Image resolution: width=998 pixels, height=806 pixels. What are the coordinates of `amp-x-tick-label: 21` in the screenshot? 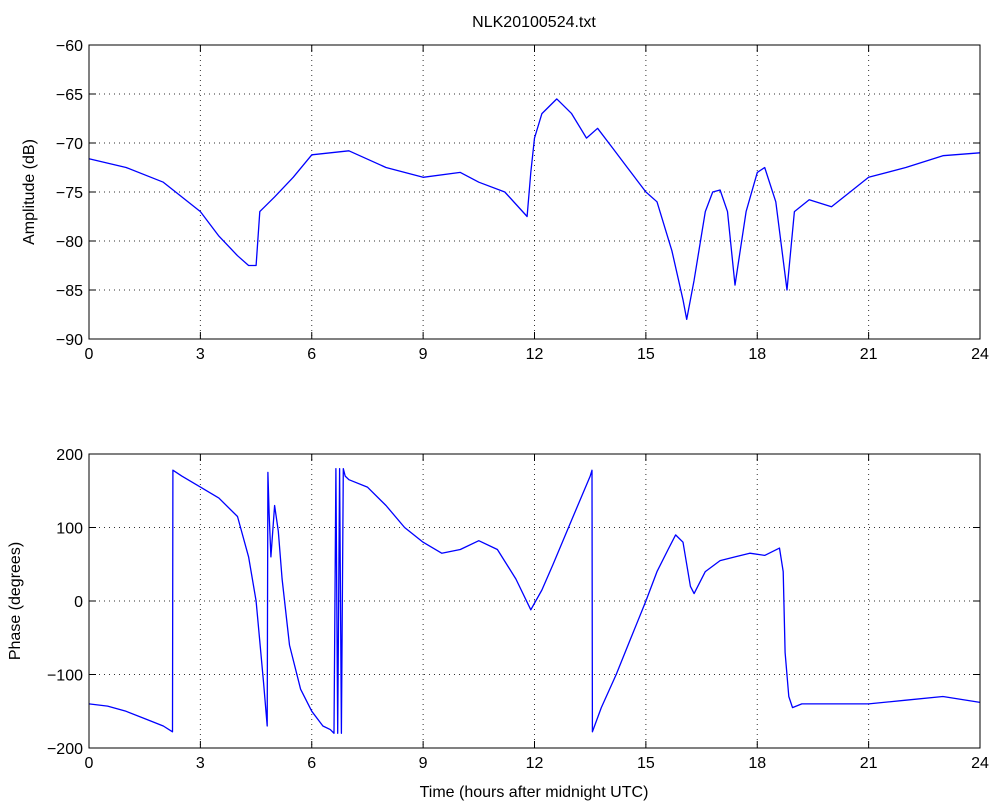 It's located at (869, 354).